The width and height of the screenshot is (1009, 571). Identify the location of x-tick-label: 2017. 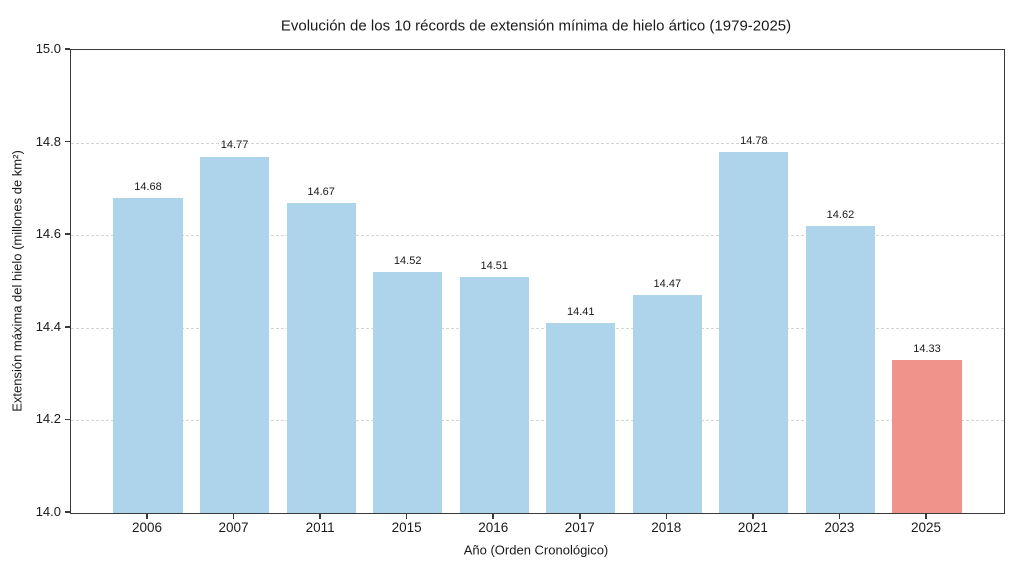
(579, 527).